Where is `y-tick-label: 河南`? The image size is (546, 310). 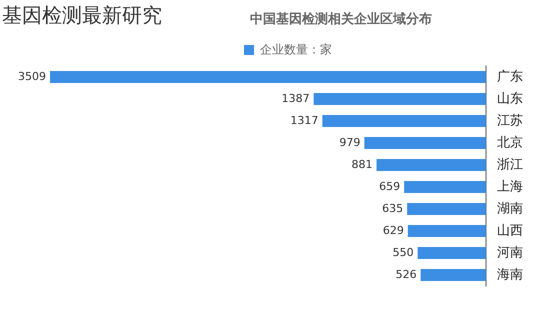 y-tick-label: 河南 is located at coordinates (510, 252).